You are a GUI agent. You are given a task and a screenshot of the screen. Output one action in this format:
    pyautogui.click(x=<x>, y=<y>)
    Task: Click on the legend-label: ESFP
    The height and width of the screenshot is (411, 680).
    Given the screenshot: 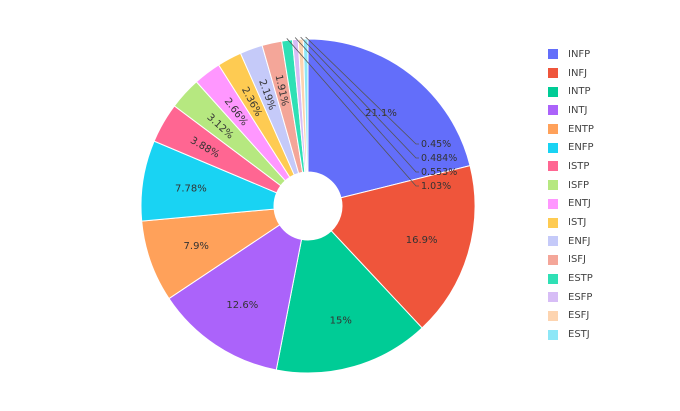 What is the action you would take?
    pyautogui.click(x=580, y=297)
    